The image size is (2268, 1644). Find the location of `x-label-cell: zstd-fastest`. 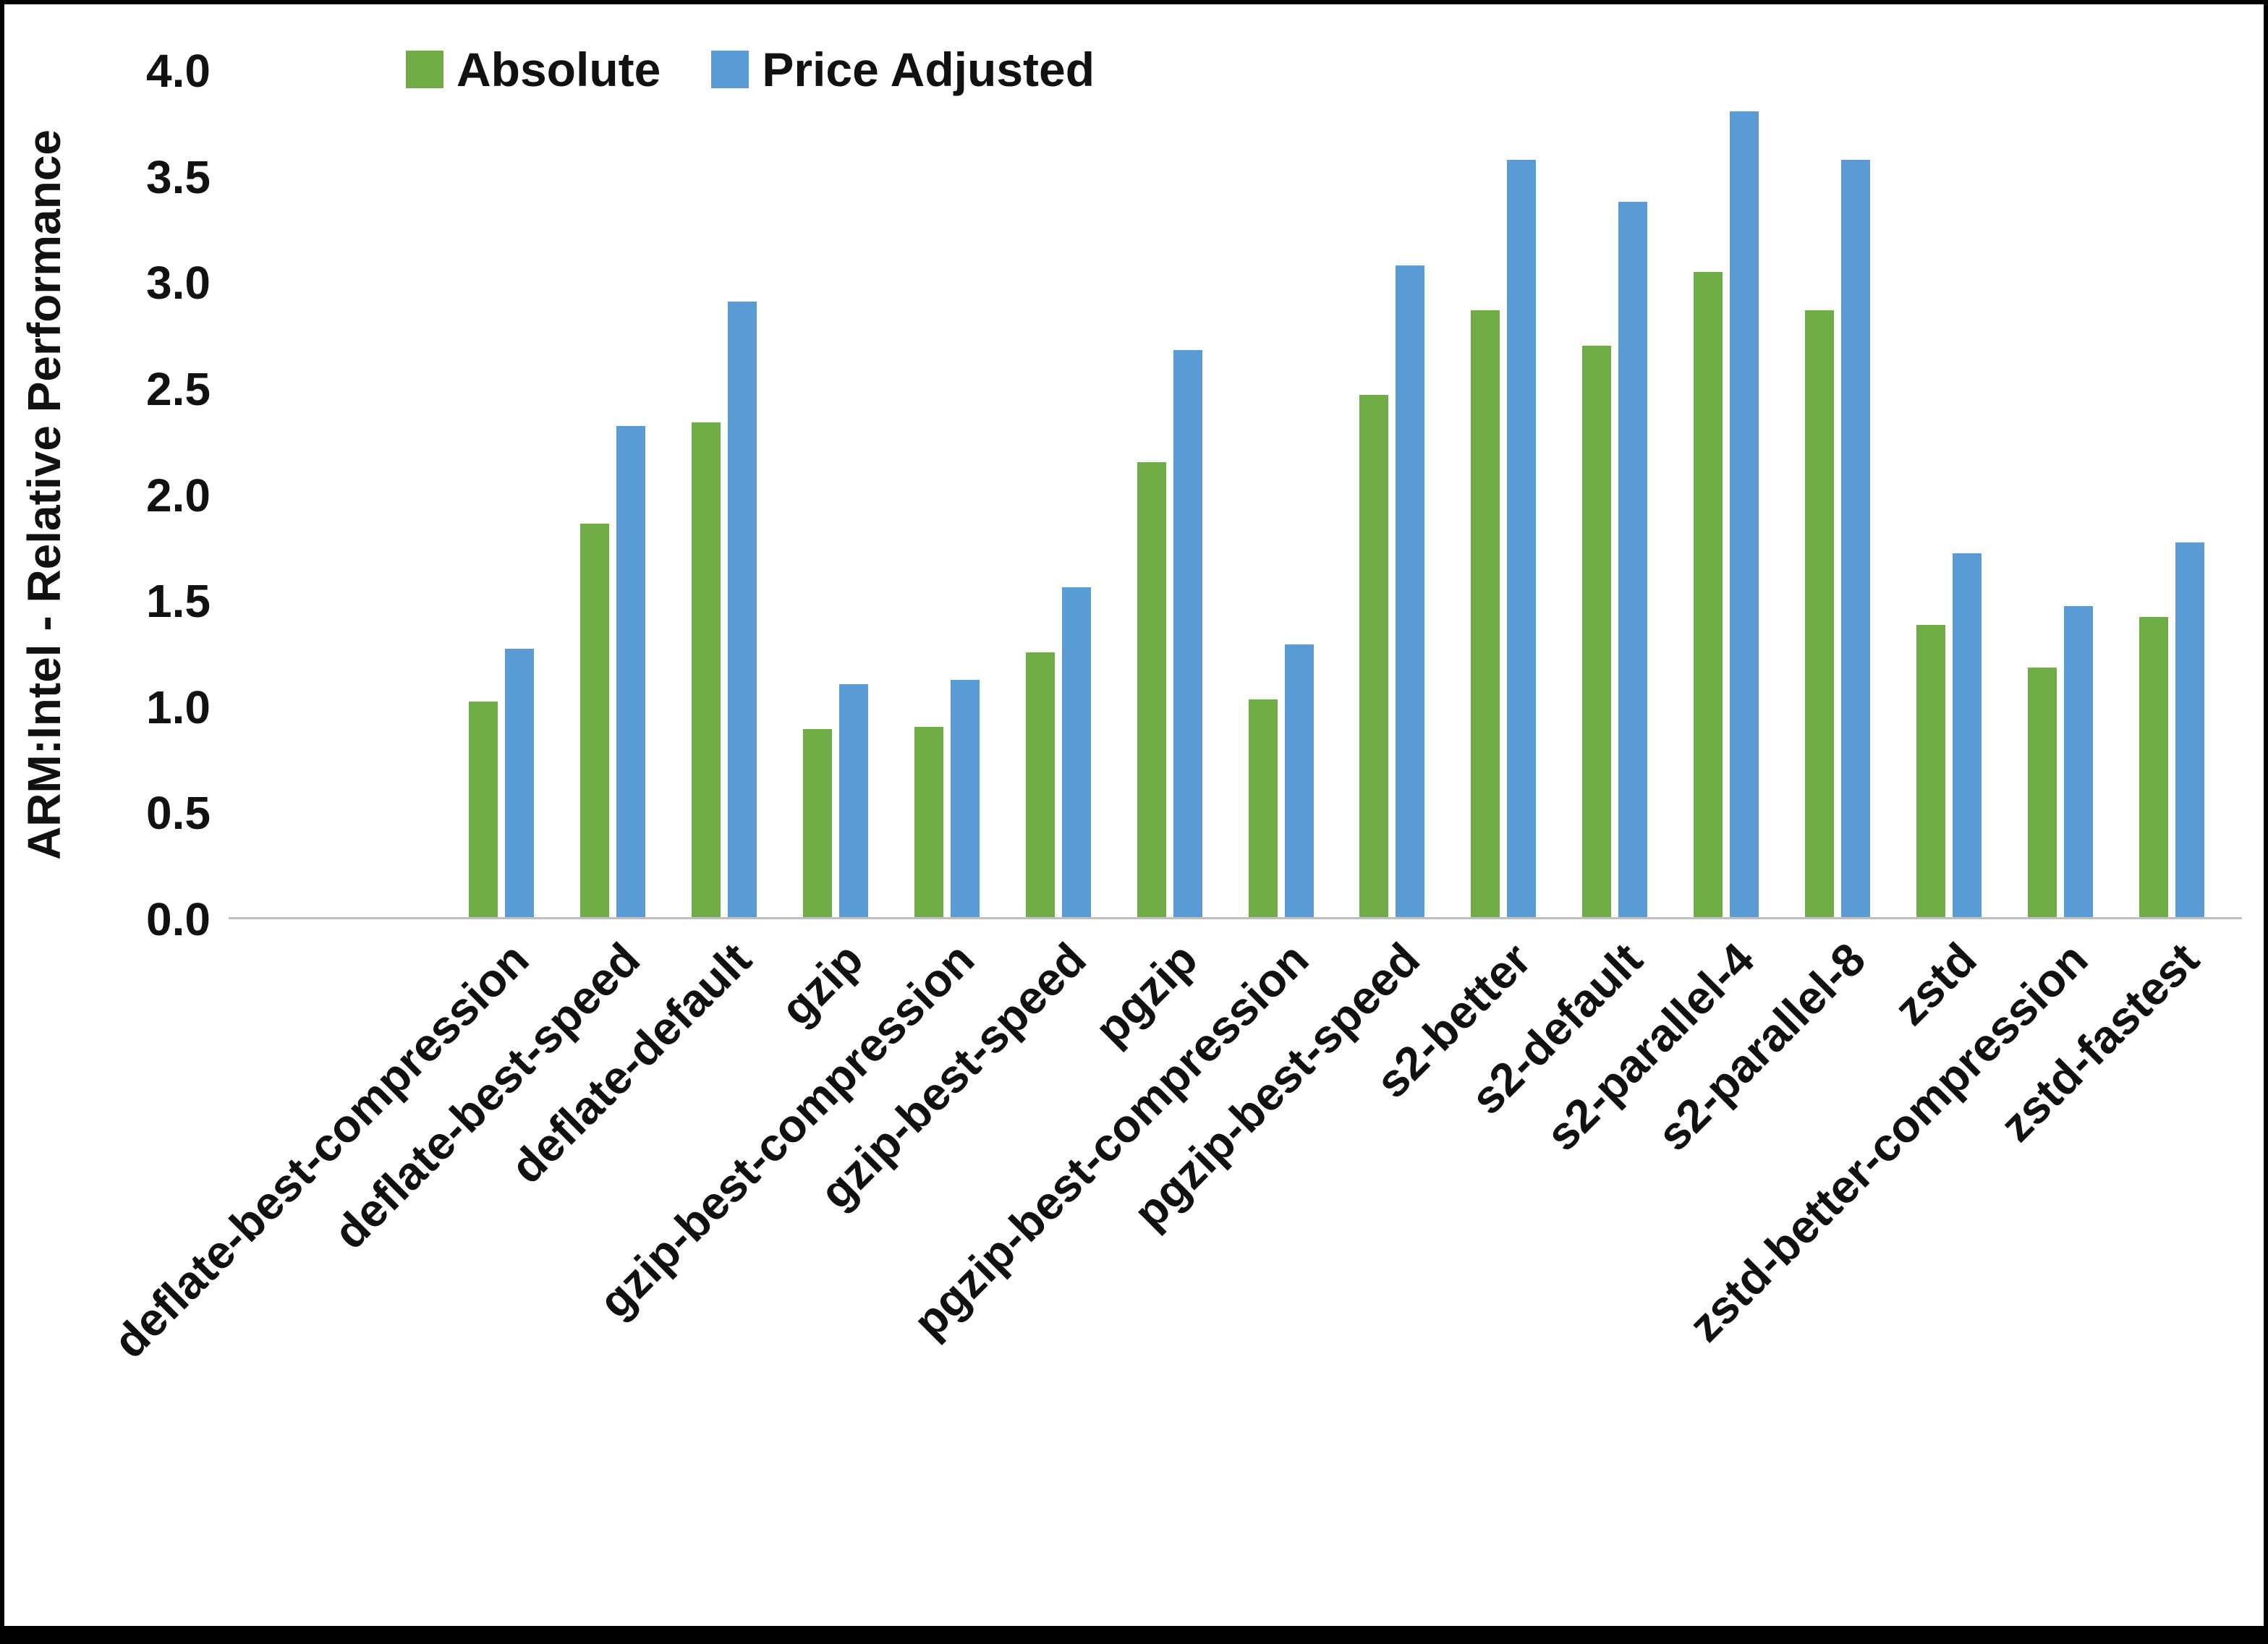

x-label-cell: zstd-fastest is located at coordinates (2108, 1208).